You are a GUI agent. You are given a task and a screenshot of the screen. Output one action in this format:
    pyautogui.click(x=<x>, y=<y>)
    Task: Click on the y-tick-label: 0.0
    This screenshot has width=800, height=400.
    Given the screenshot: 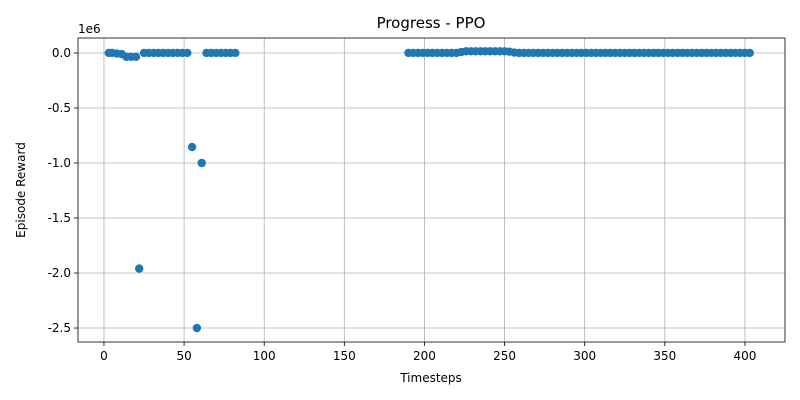 What is the action you would take?
    pyautogui.click(x=61, y=53)
    